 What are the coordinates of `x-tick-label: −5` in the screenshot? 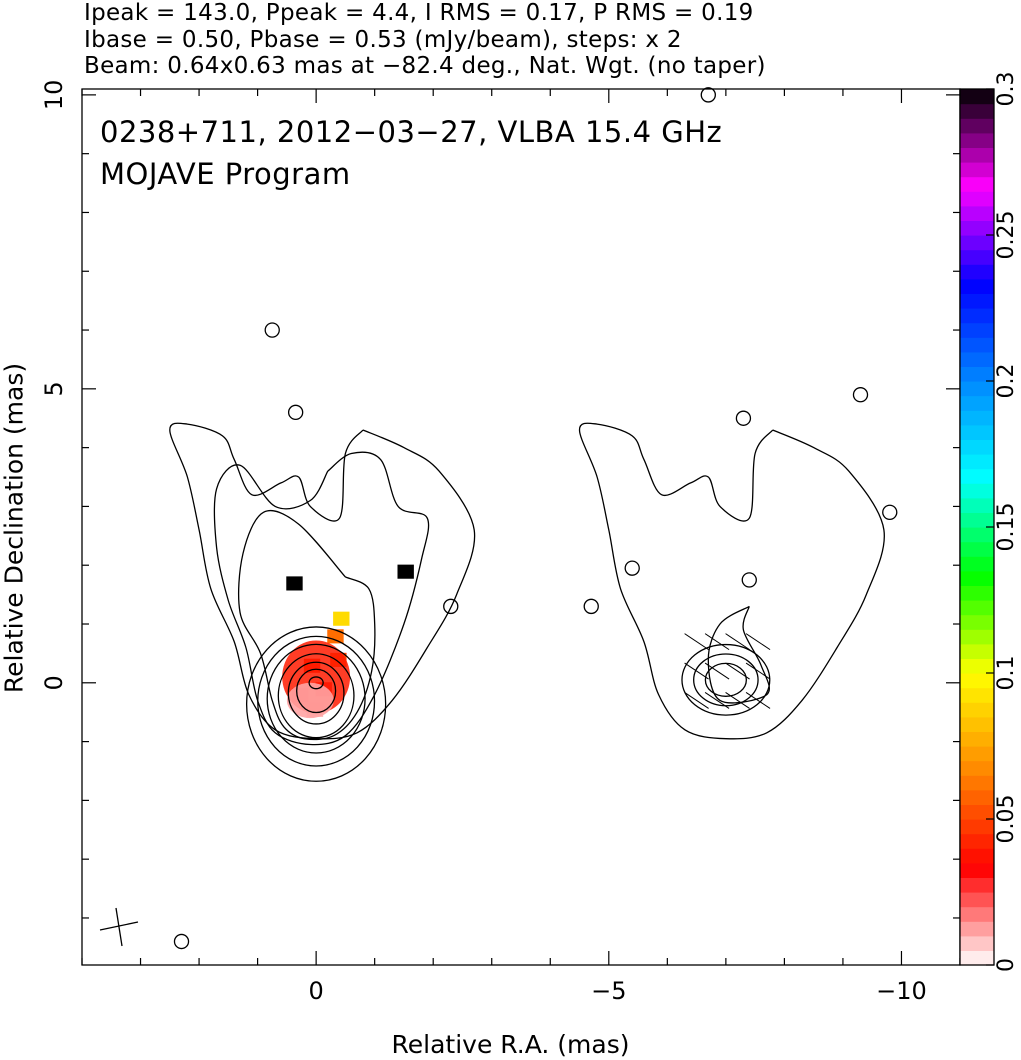 It's located at (608, 991).